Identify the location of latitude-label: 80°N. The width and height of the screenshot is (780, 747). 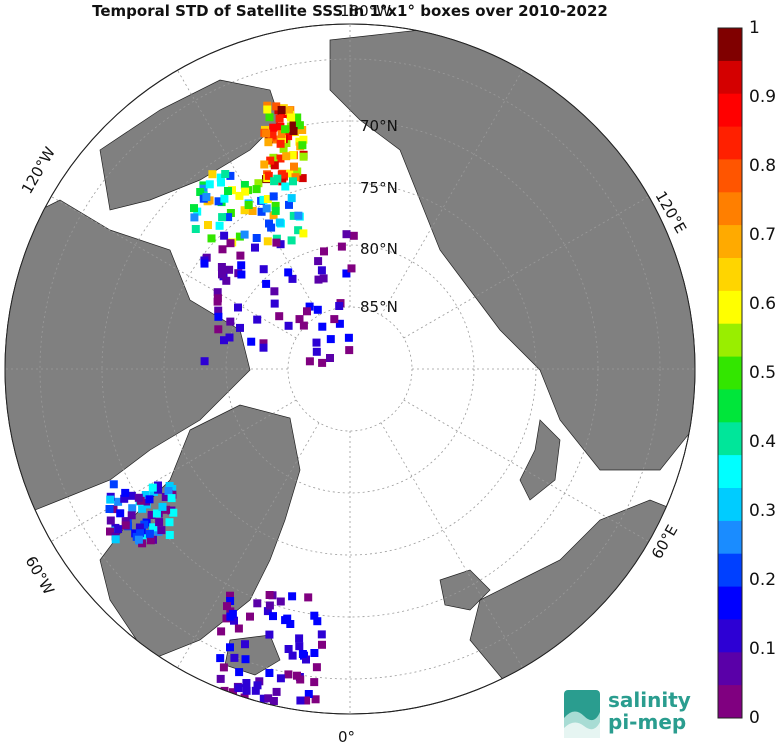
(379, 249).